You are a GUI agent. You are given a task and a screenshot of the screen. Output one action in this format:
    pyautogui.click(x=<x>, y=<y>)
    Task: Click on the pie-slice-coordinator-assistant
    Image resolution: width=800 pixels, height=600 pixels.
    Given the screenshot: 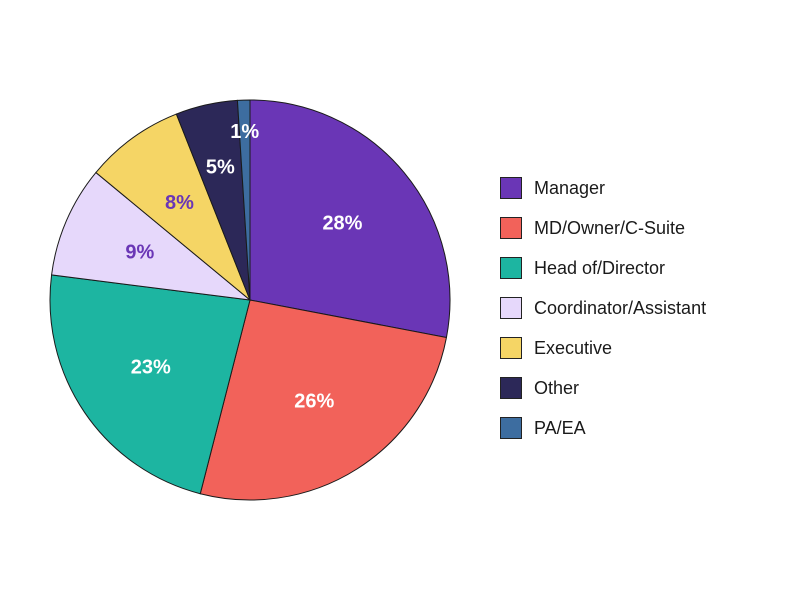 What is the action you would take?
    pyautogui.click(x=151, y=236)
    